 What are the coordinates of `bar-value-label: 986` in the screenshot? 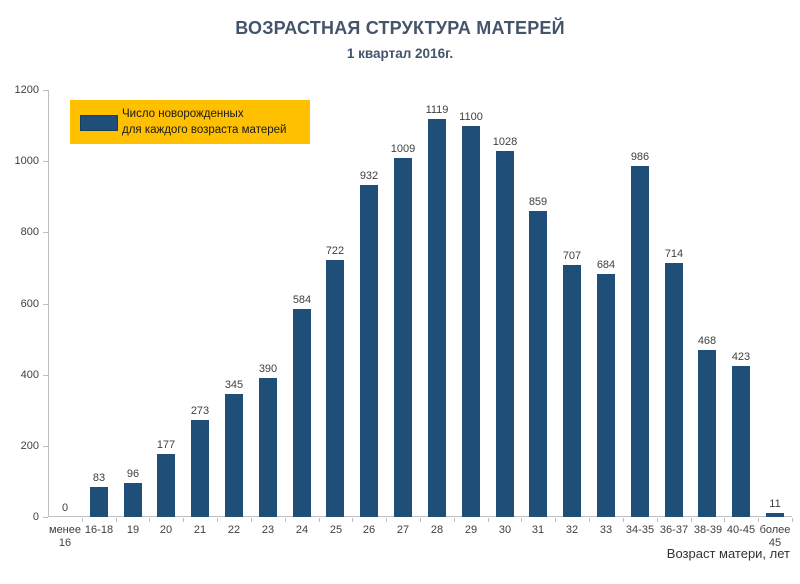 It's located at (640, 157).